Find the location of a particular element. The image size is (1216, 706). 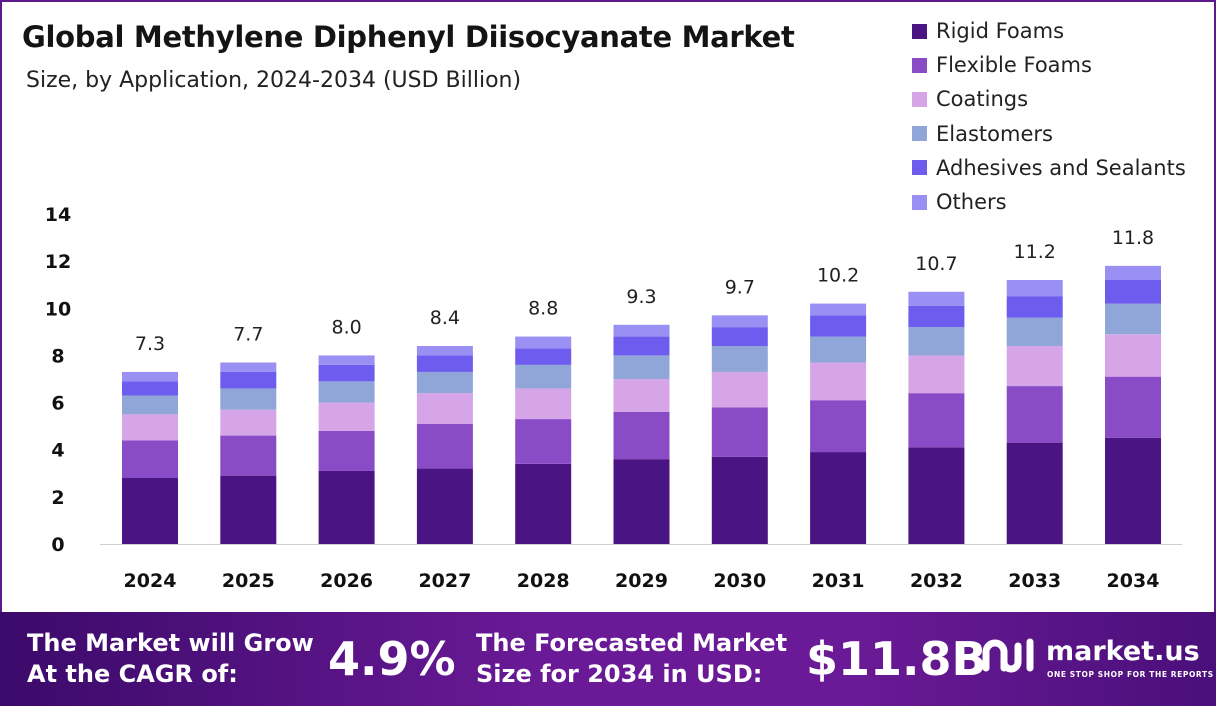

bar-total-label: 8.8 is located at coordinates (543, 309).